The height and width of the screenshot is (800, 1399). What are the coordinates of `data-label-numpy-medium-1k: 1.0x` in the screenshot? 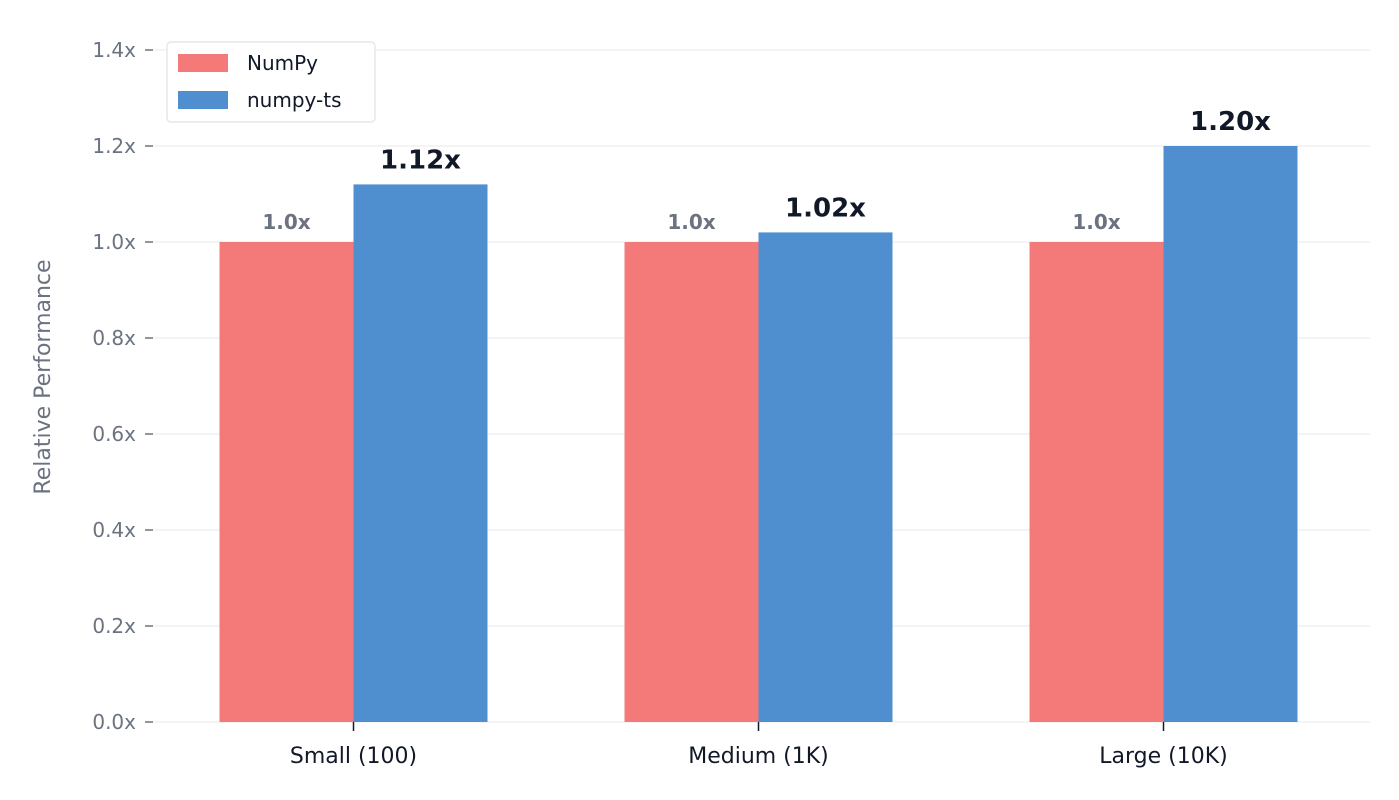 It's located at (691, 222).